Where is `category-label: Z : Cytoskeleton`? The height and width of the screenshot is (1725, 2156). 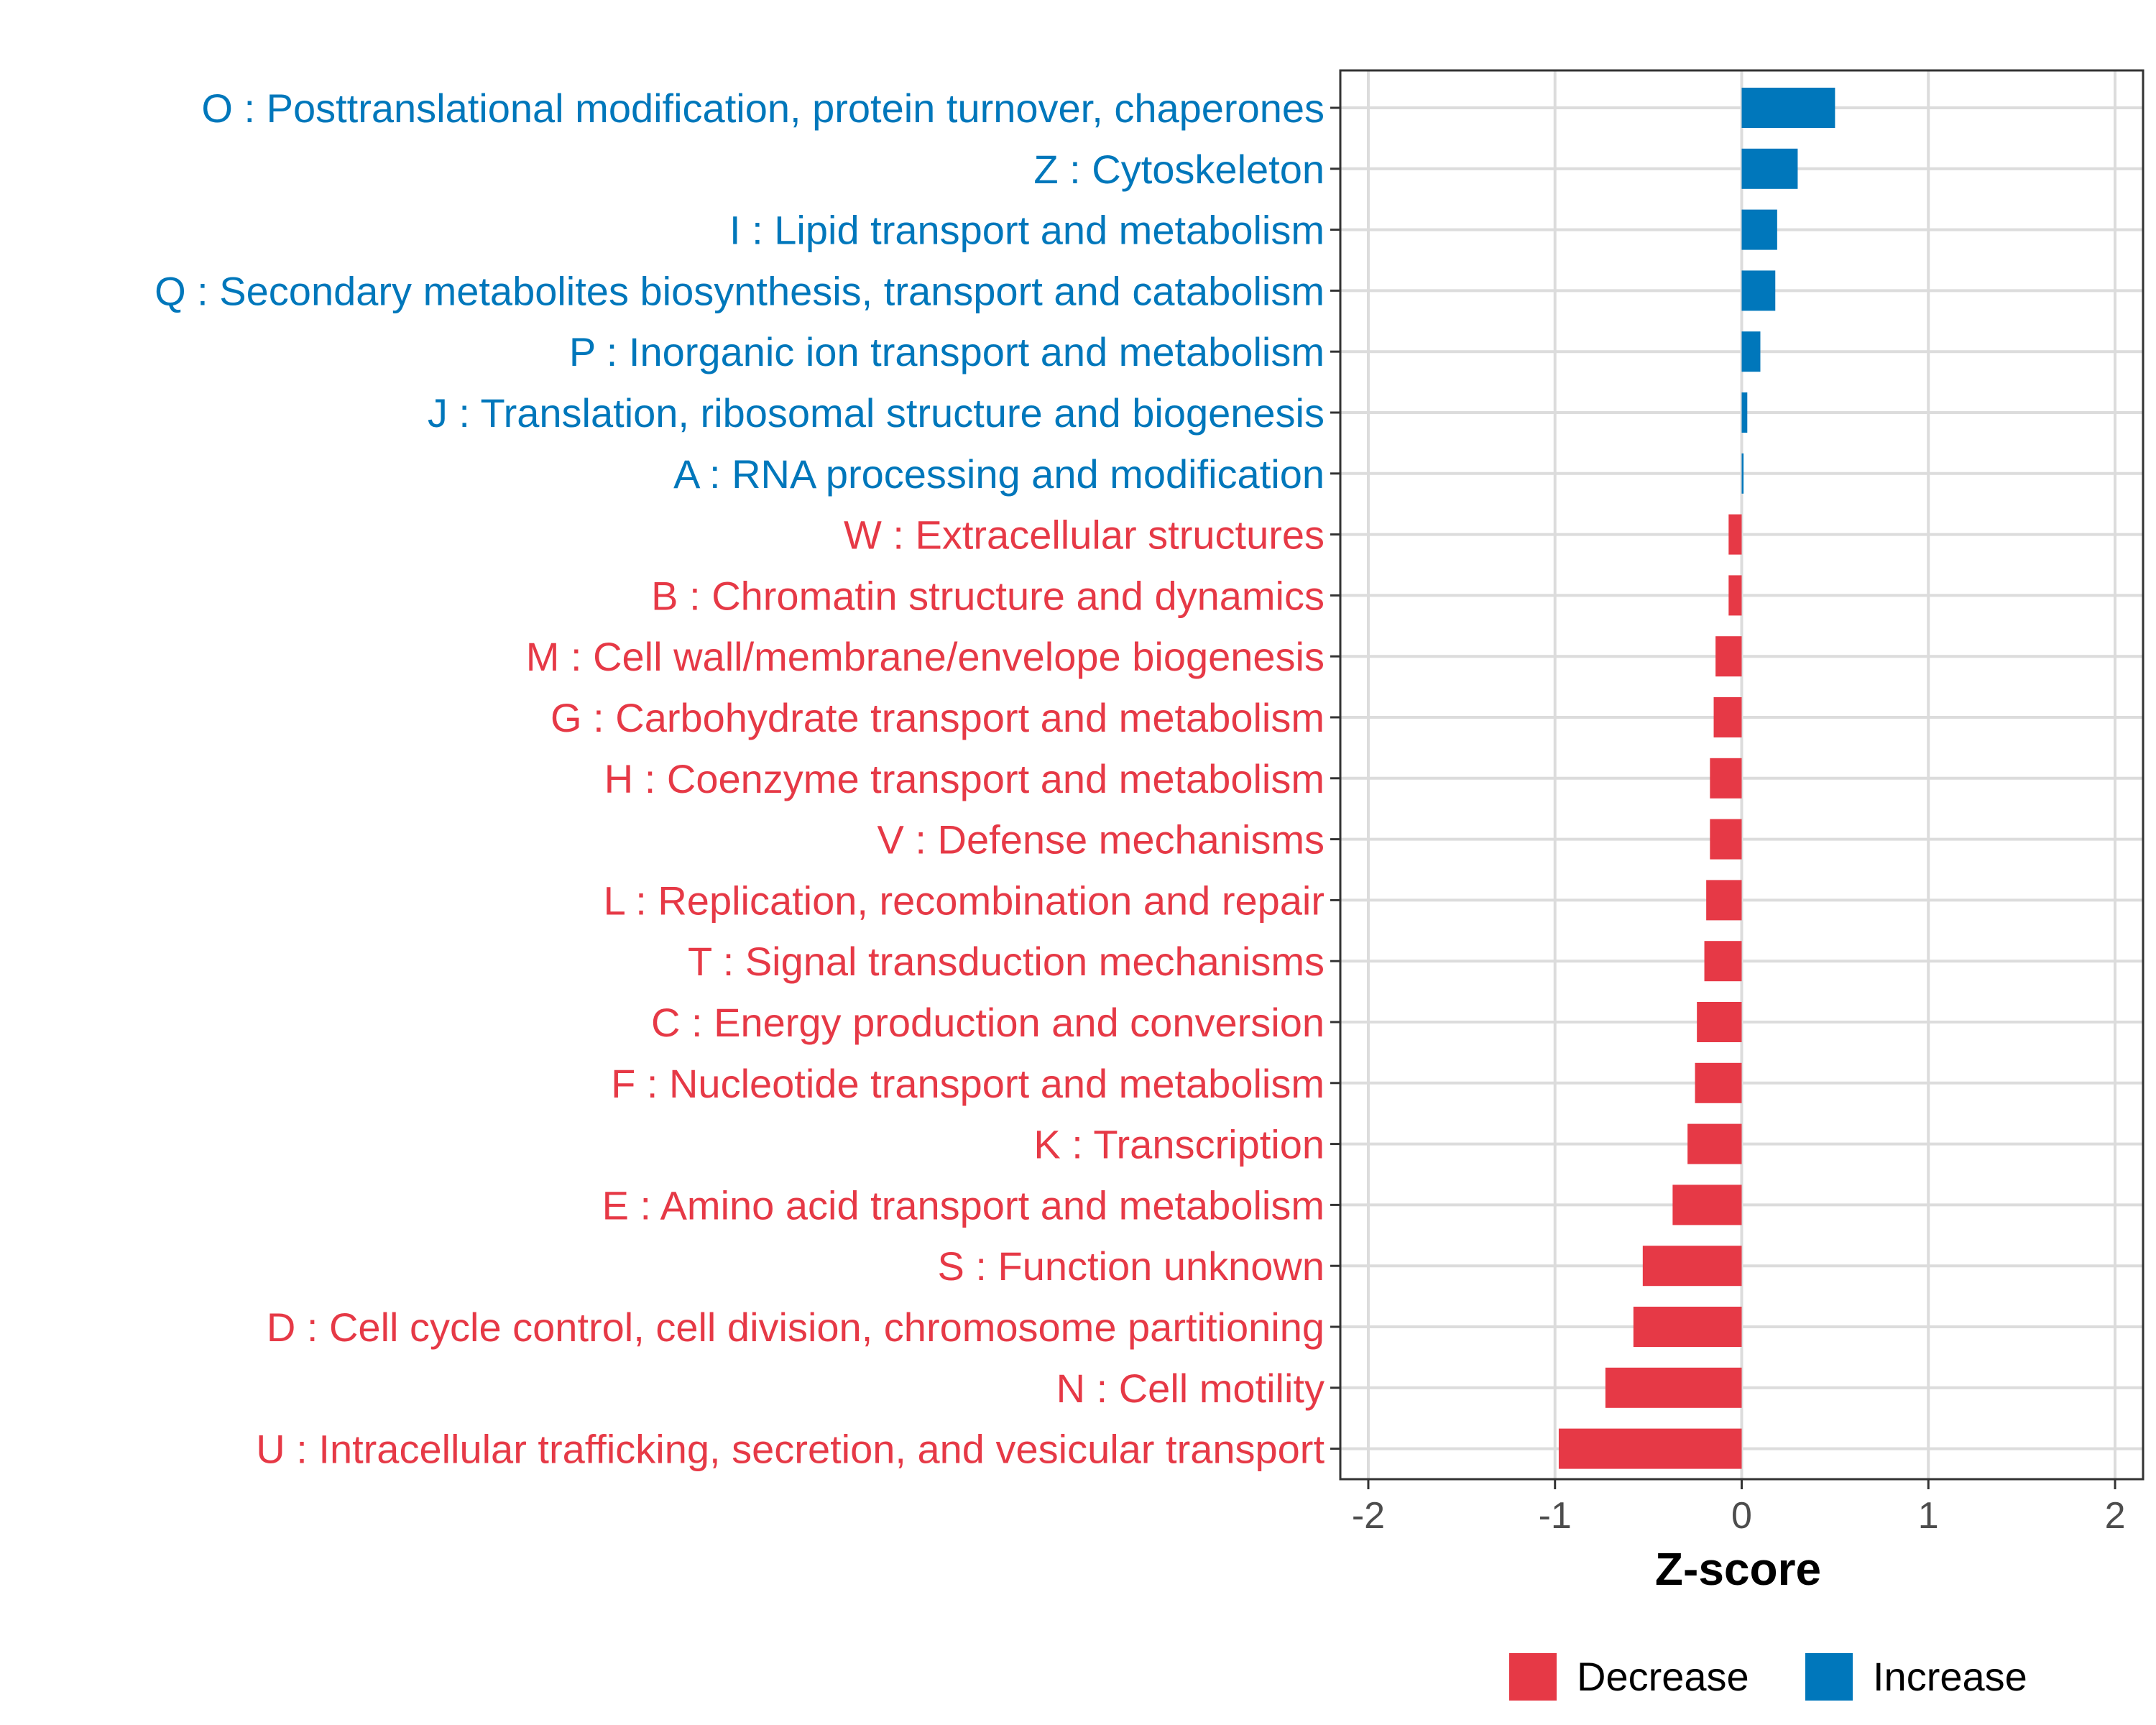 category-label: Z : Cytoskeleton is located at coordinates (1179, 169).